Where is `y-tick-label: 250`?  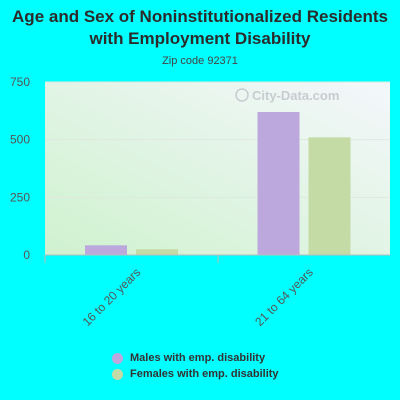 y-tick-label: 250 is located at coordinates (20, 197).